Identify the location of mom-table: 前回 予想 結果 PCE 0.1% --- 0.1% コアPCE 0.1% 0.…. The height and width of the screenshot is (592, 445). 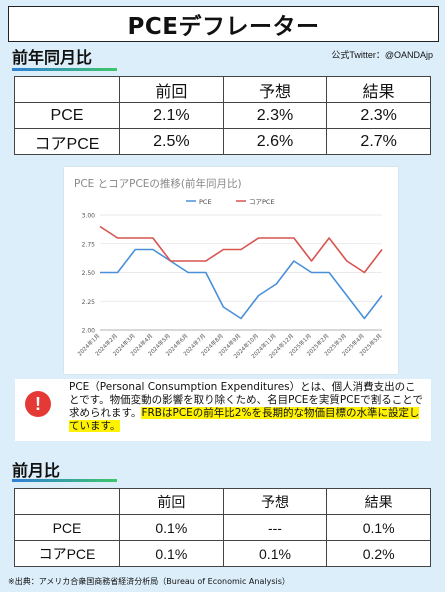
(222, 527).